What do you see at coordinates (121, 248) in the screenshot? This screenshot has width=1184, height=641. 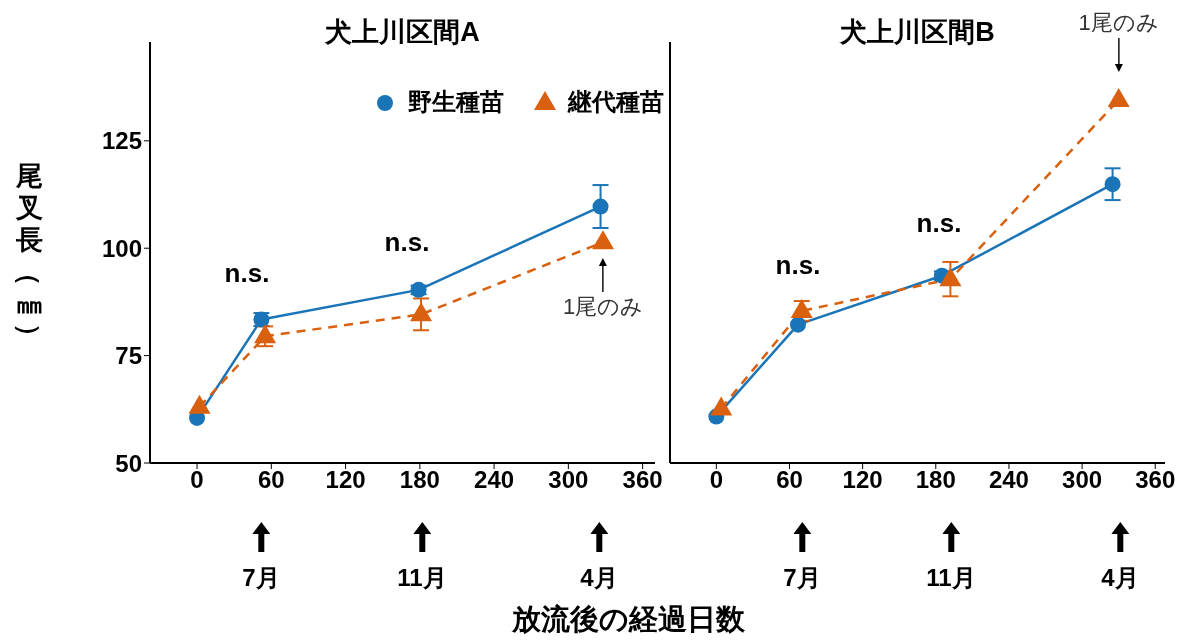 I see `y-tick-label: 100` at bounding box center [121, 248].